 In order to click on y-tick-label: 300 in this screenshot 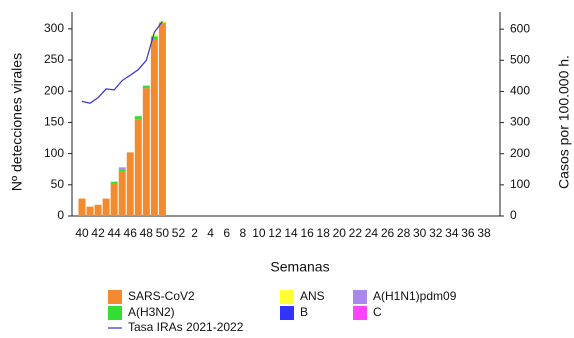, I will do `click(54, 28)`.